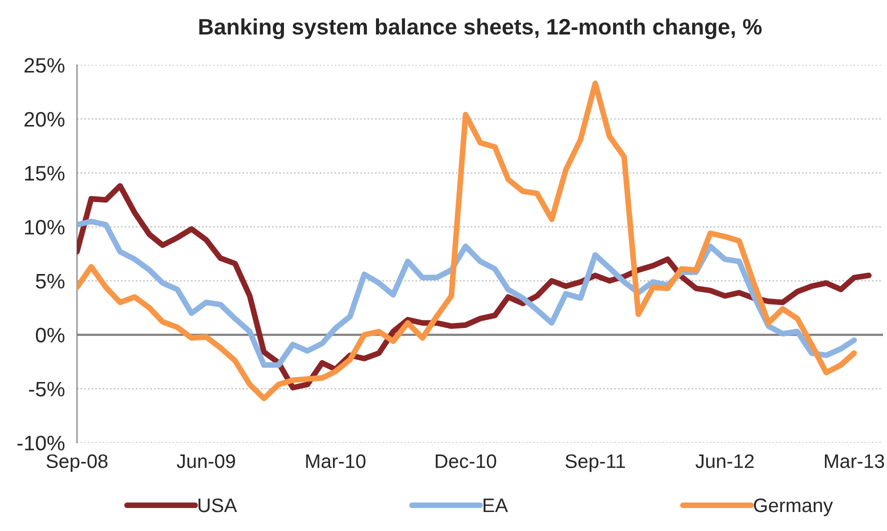  Describe the element at coordinates (46, 389) in the screenshot. I see `y-tick-label: -5%` at that location.